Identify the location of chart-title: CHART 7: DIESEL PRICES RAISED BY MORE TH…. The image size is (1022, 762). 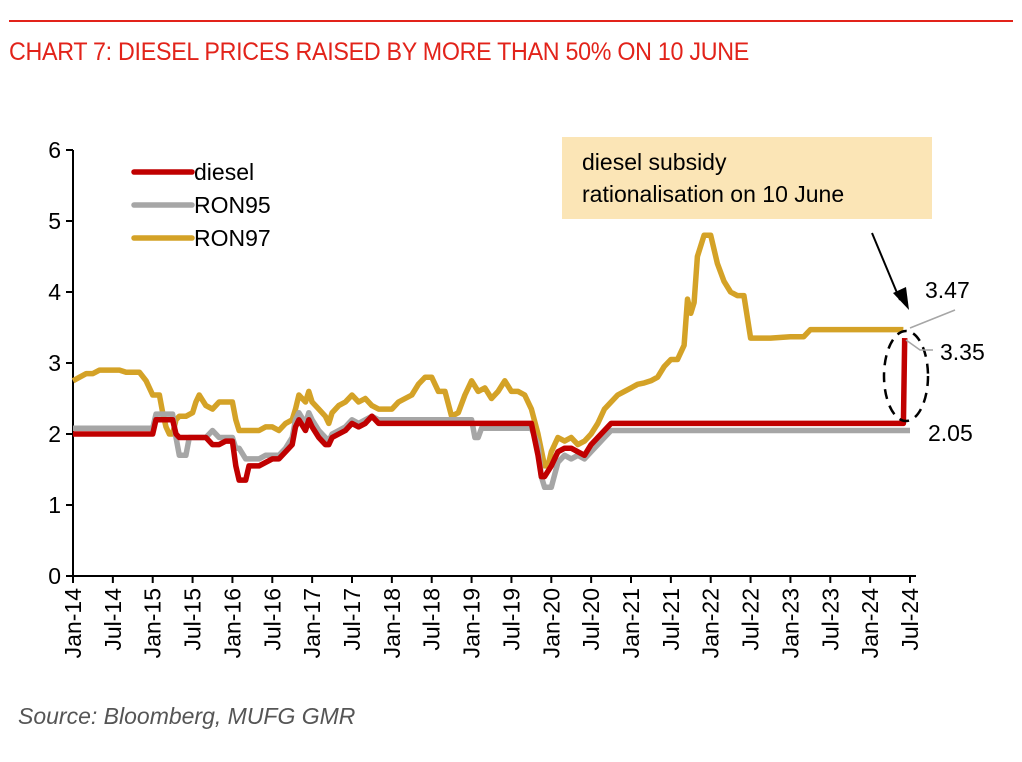
(379, 52).